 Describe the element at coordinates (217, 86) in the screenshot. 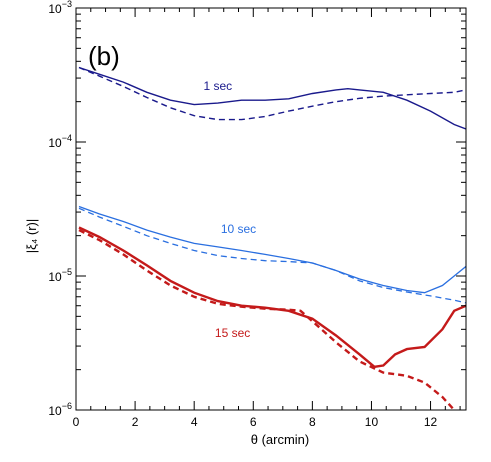

I see `series-1-sec-label: 1 sec` at that location.